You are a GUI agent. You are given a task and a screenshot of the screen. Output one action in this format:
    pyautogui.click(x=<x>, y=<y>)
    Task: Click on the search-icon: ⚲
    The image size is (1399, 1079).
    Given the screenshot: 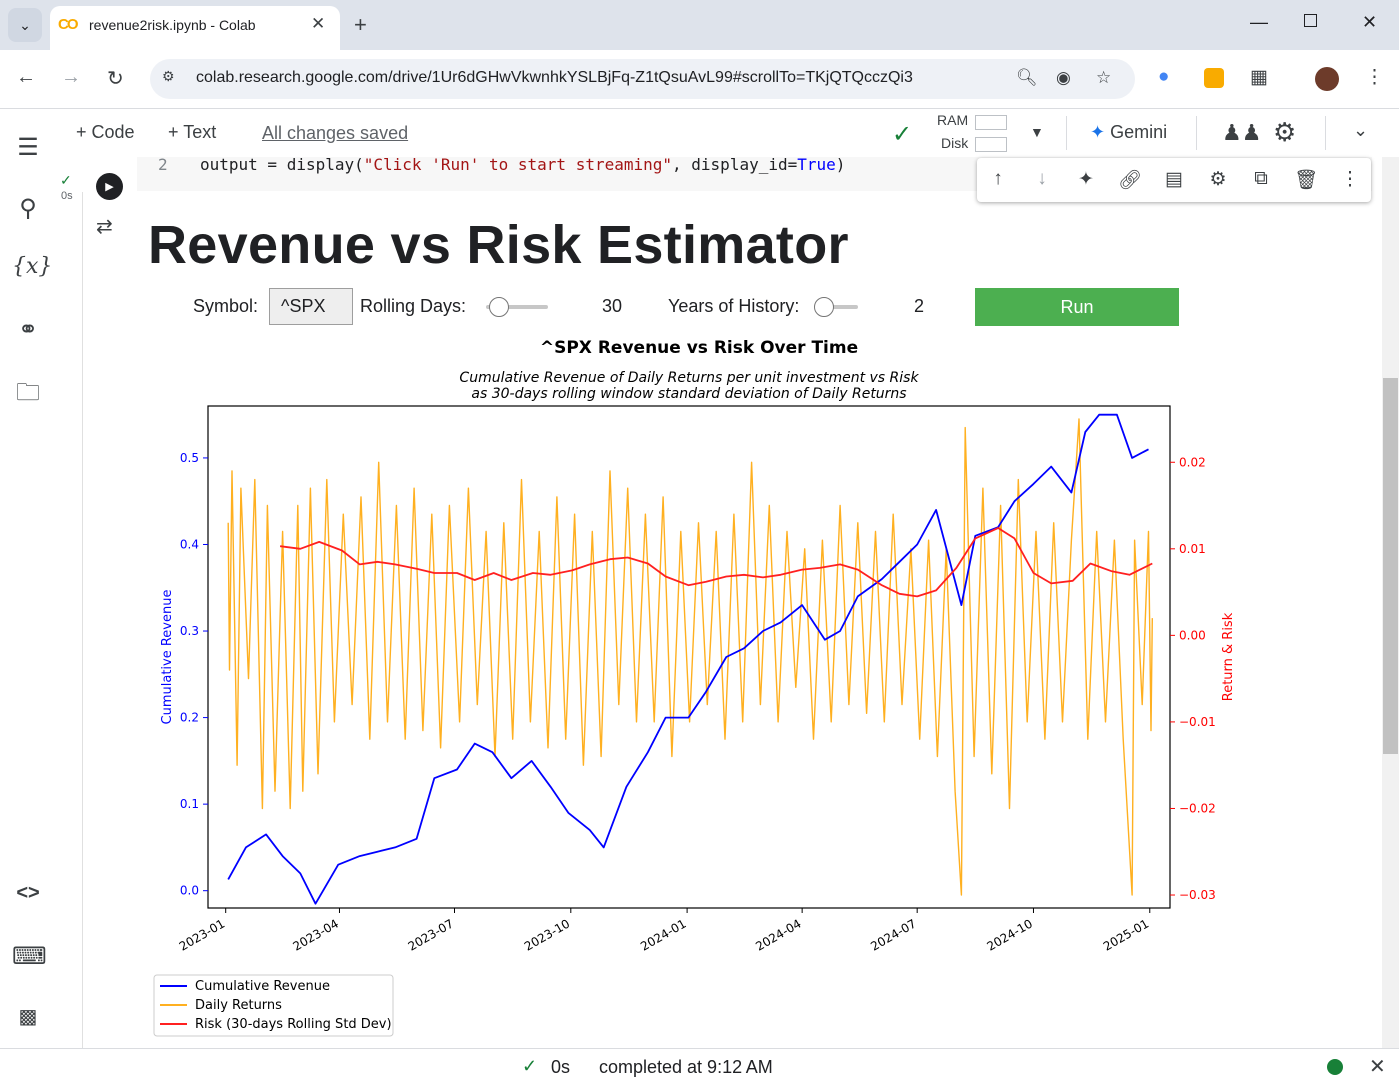 What is the action you would take?
    pyautogui.click(x=28, y=208)
    